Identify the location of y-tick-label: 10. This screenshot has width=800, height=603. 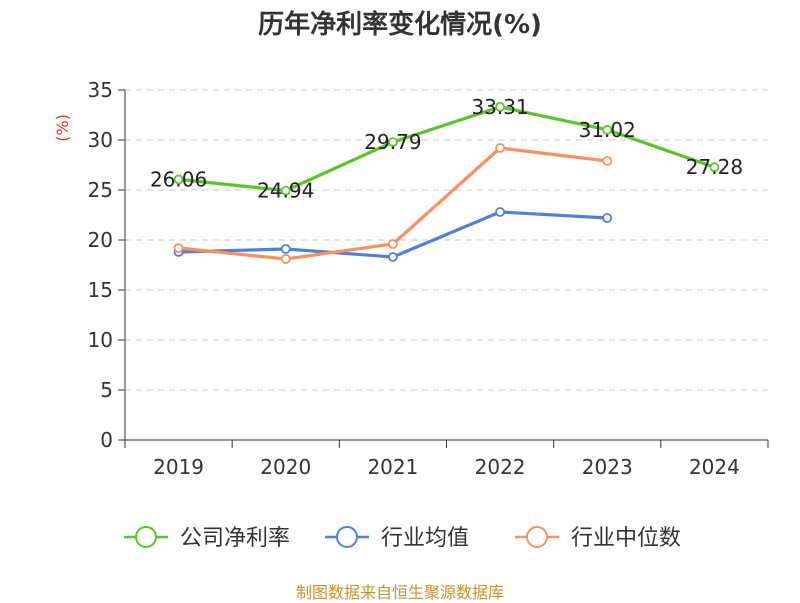
(100, 340).